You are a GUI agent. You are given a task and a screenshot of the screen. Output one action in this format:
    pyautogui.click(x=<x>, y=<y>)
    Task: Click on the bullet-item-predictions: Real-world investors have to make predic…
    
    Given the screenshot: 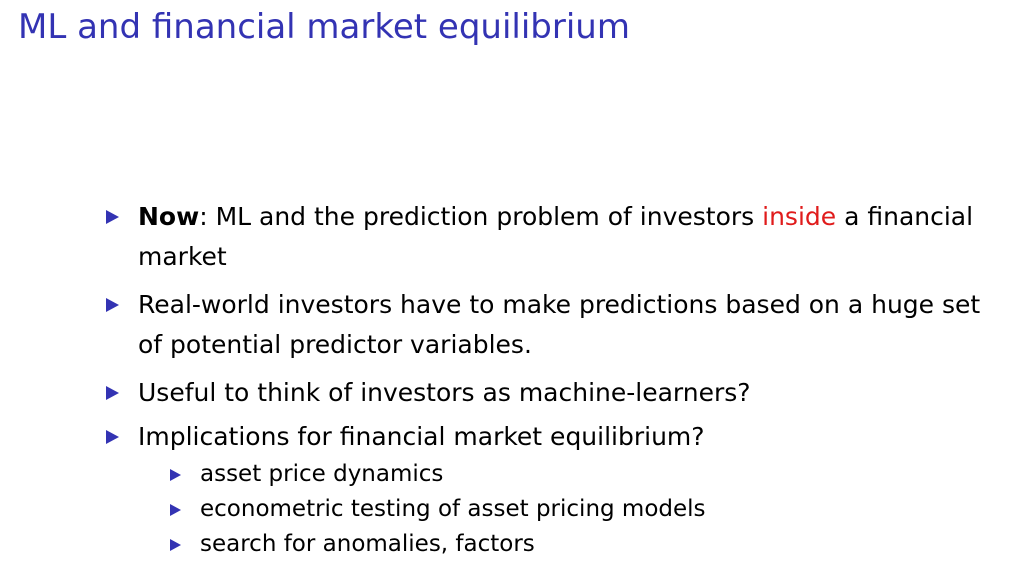 What is the action you would take?
    pyautogui.click(x=544, y=325)
    